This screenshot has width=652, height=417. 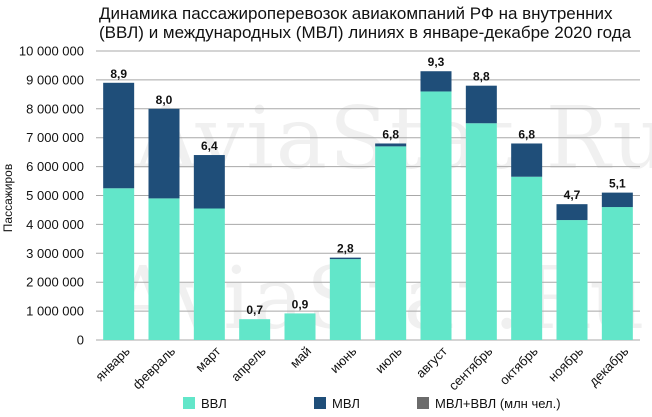 What do you see at coordinates (481, 77) in the screenshot?
I see `data-label: 8,8` at bounding box center [481, 77].